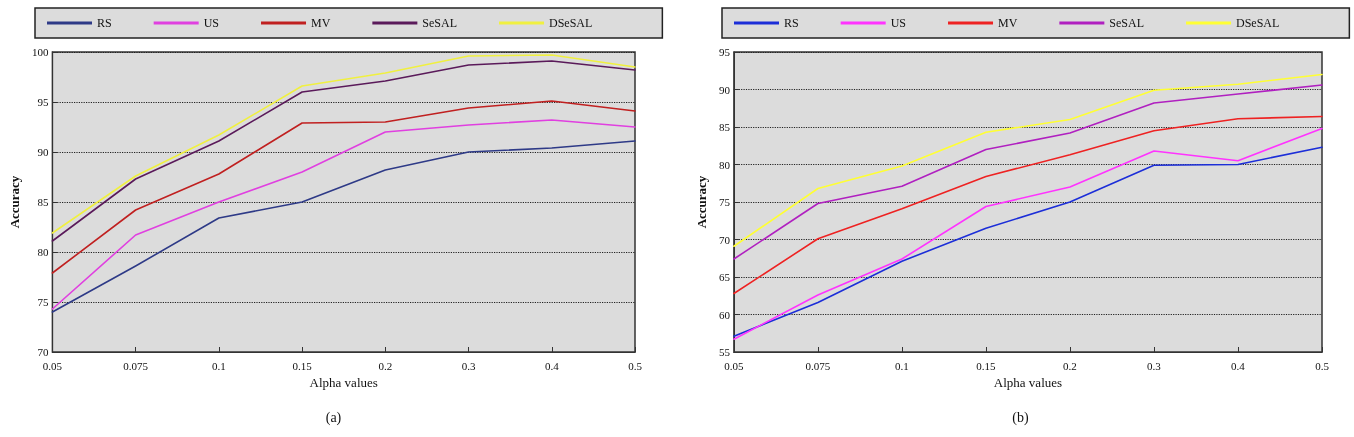 The width and height of the screenshot is (1354, 437). Describe the element at coordinates (724, 314) in the screenshot. I see `y-tick-label: 60` at that location.